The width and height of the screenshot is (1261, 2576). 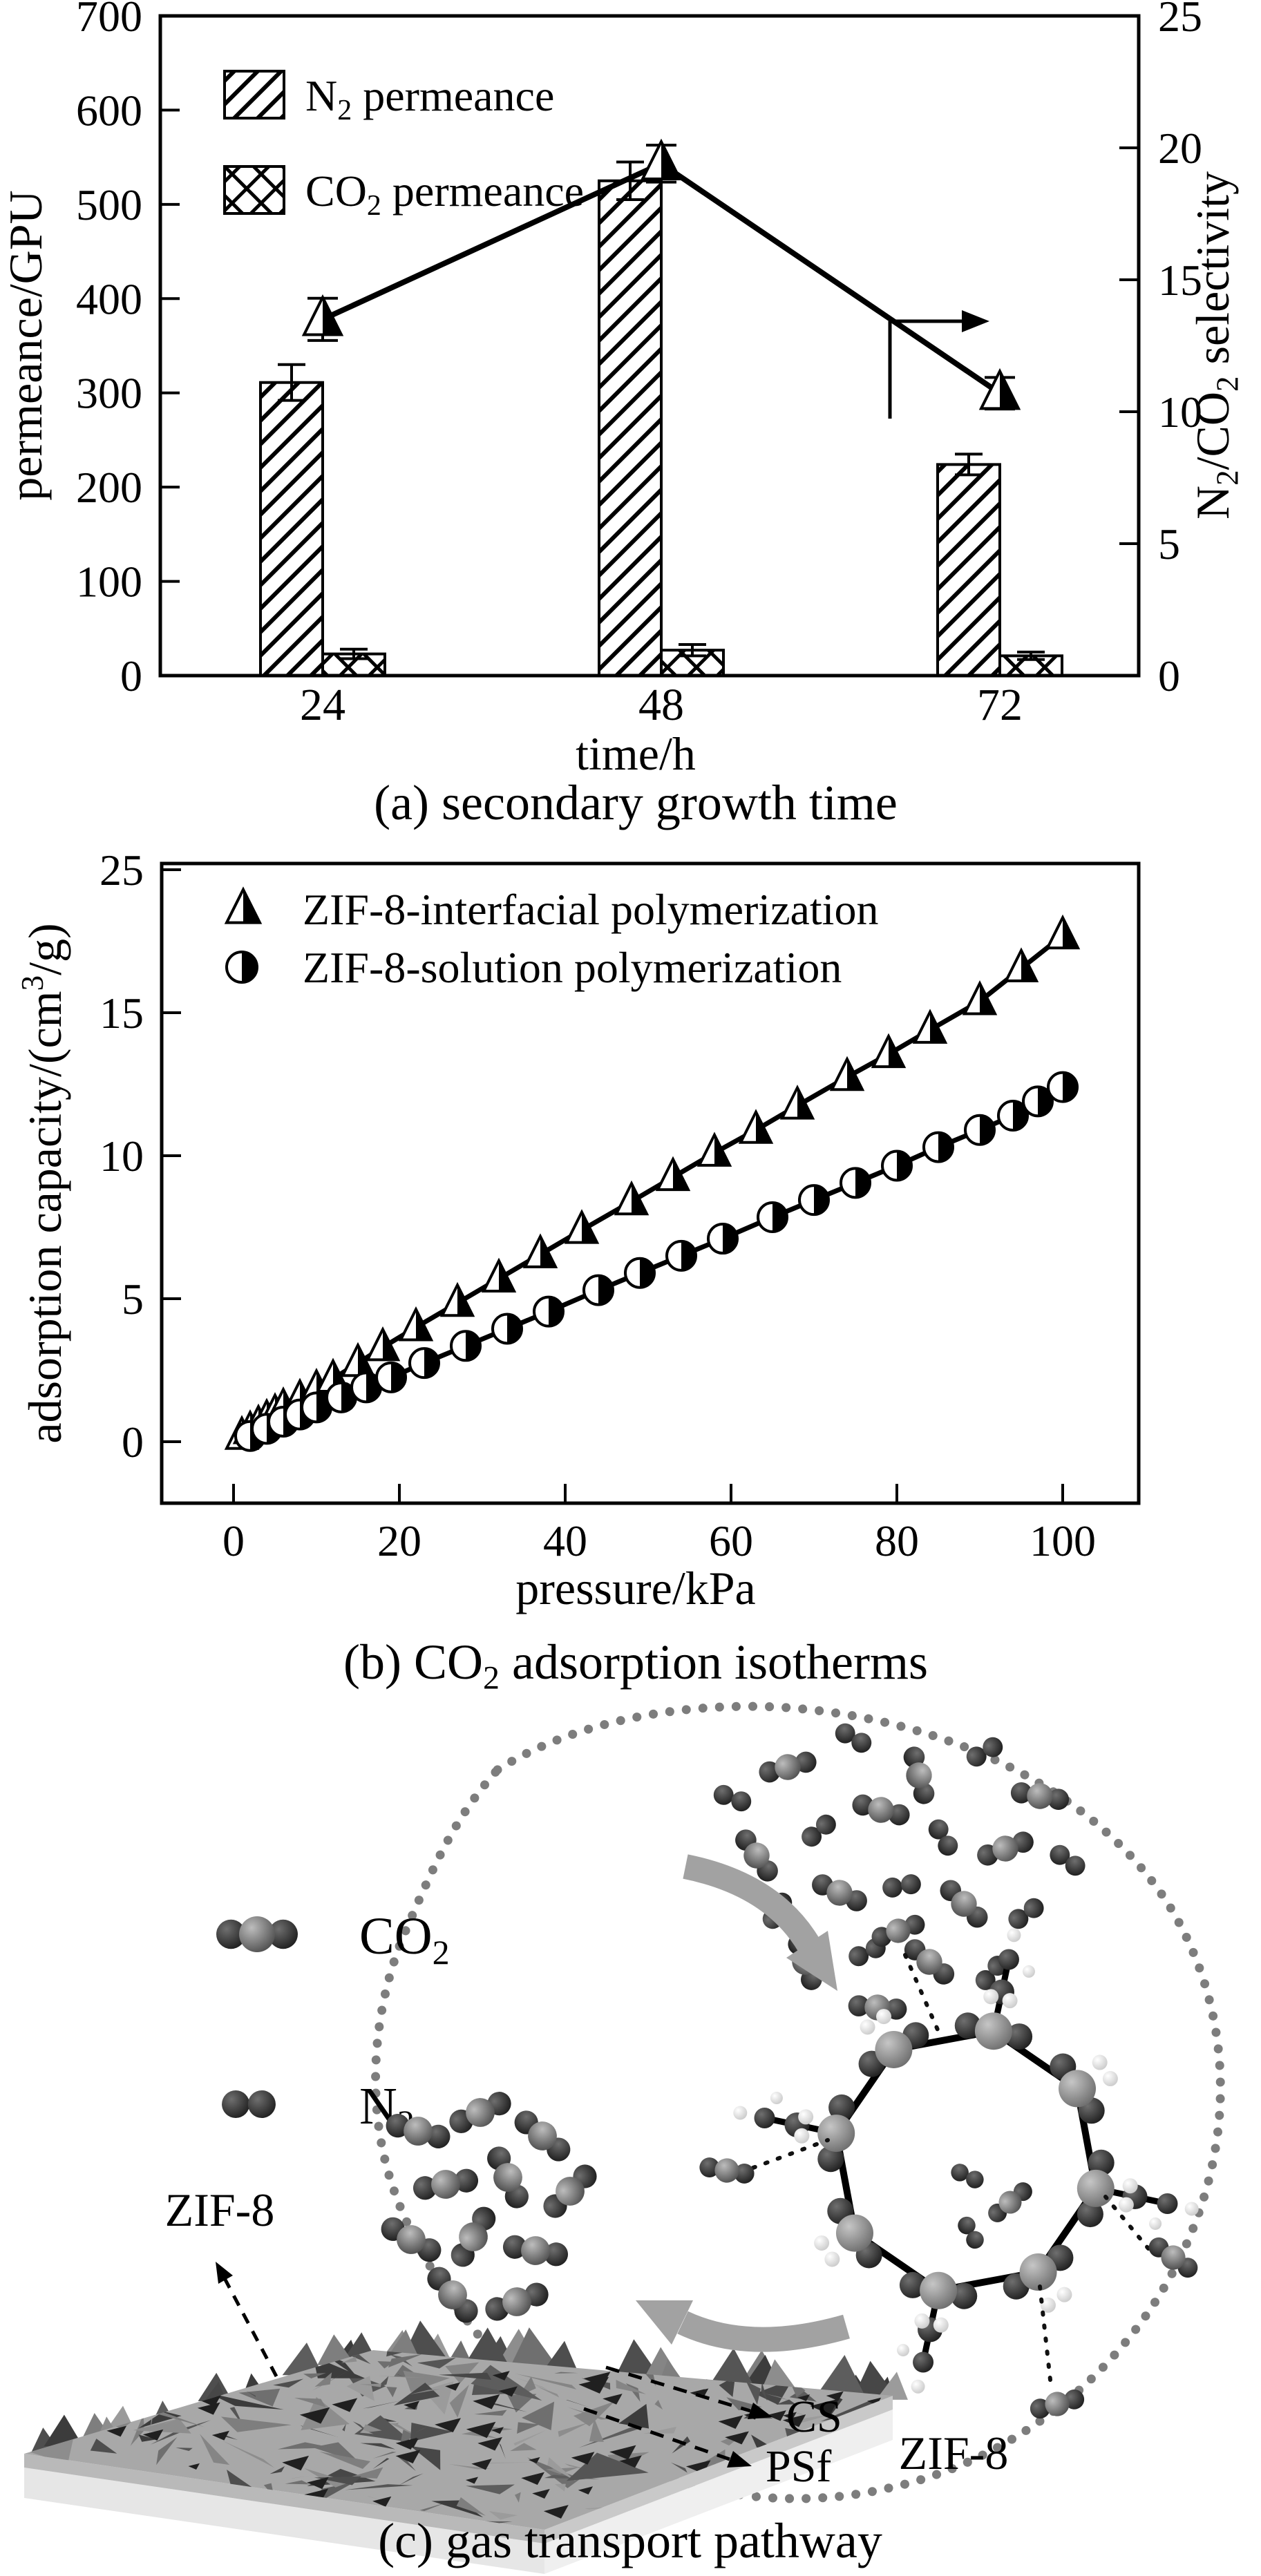 What do you see at coordinates (630, 428) in the screenshot?
I see `bar-n2-48h` at bounding box center [630, 428].